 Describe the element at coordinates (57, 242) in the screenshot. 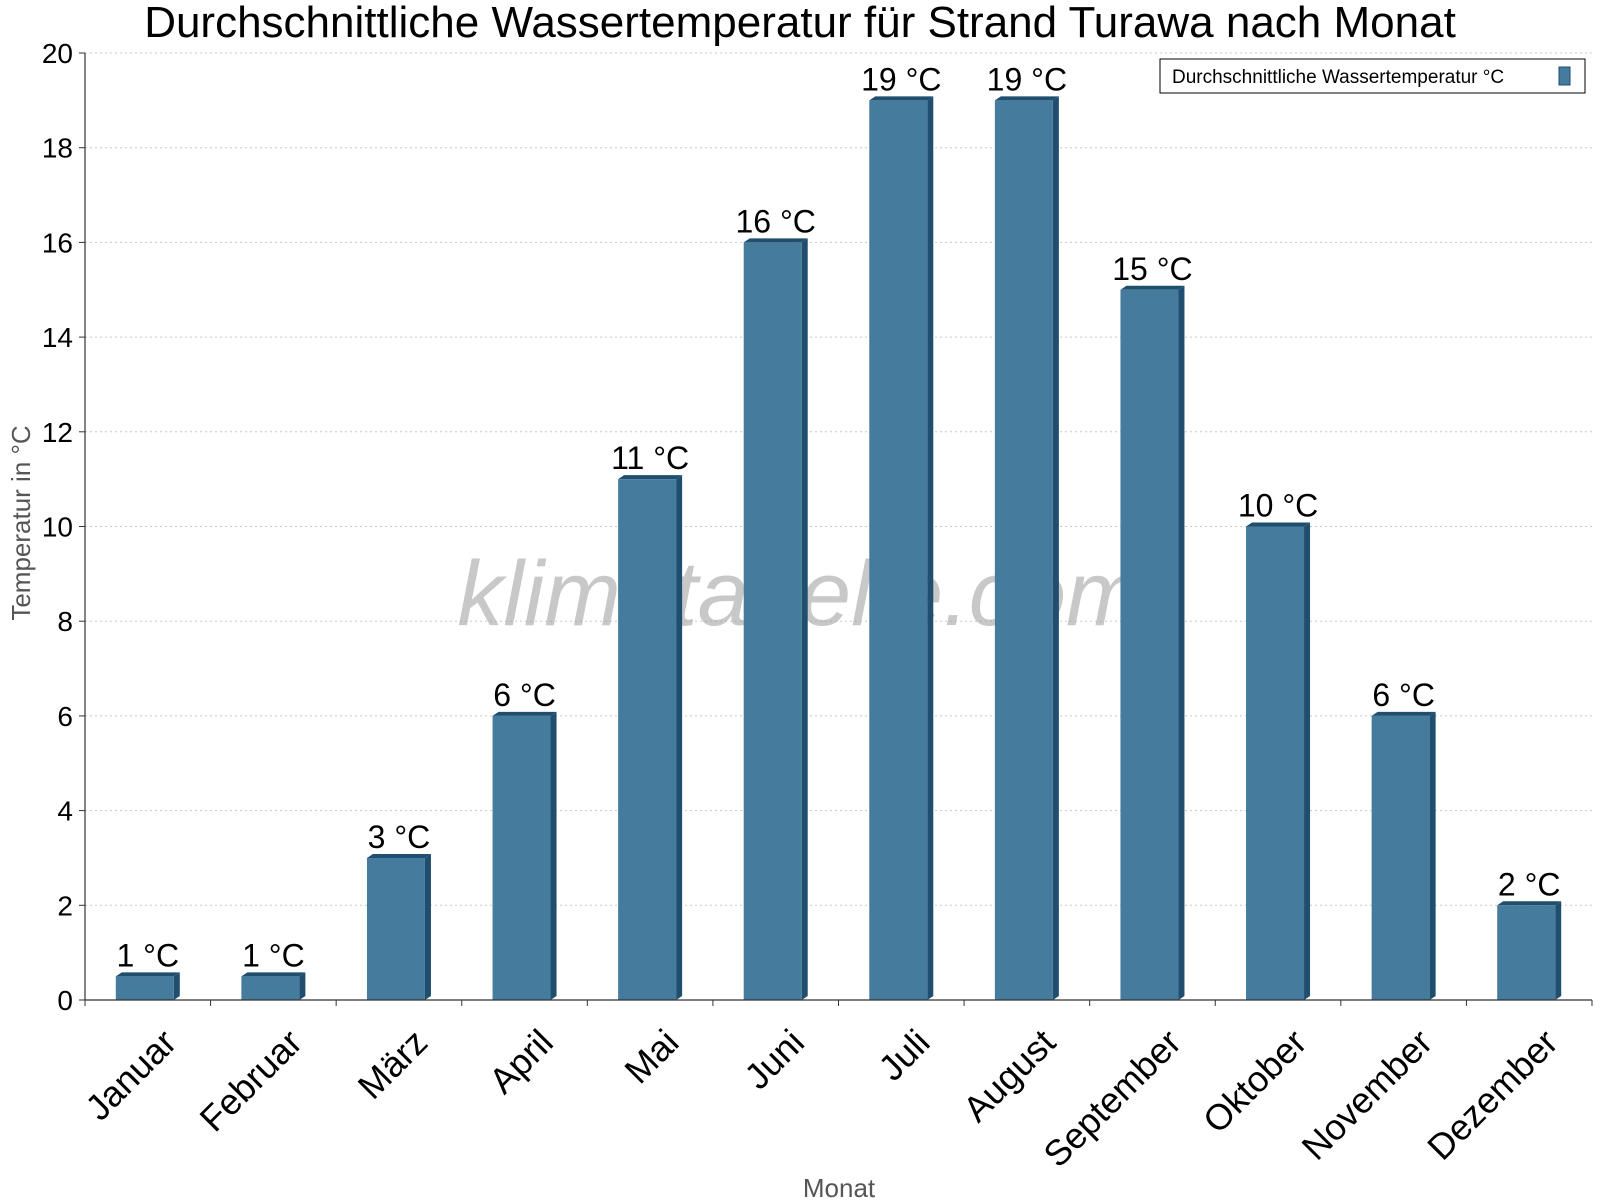

I see `y-tick-label: 16` at that location.